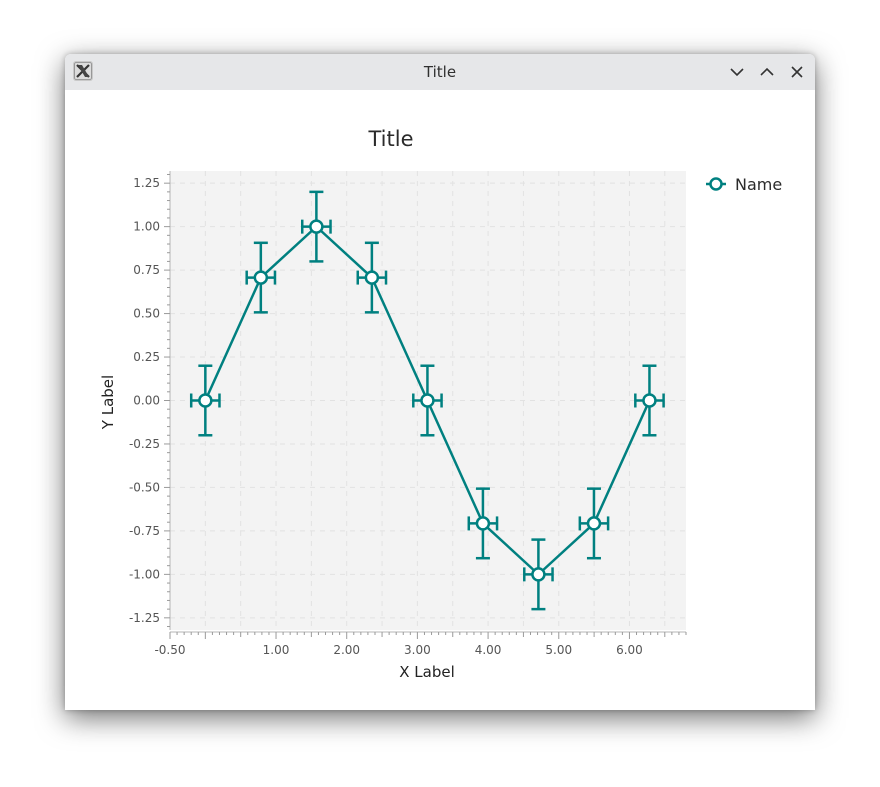  I want to click on y-axis-label: Y Label, so click(108, 402).